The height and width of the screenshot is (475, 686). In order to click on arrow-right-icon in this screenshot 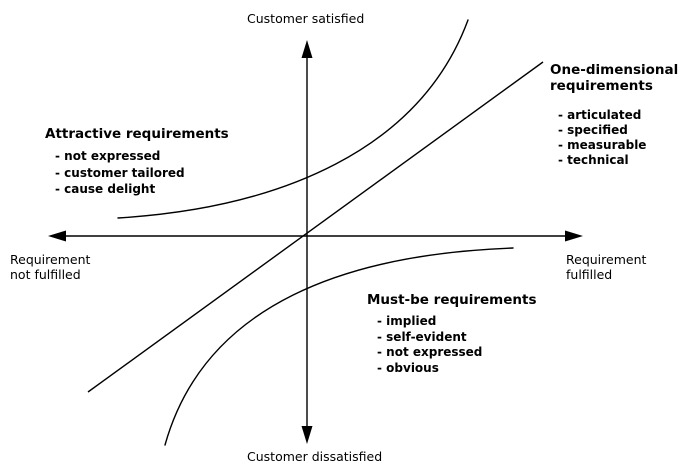, I will do `click(574, 236)`.